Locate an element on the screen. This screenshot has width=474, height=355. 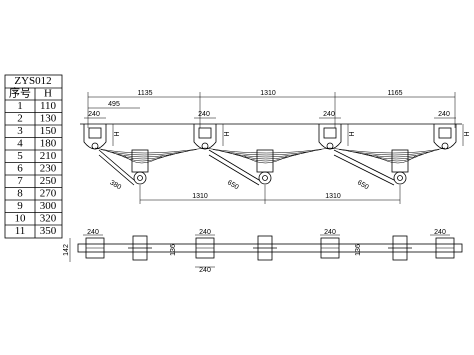
row-height: 350 is located at coordinates (48, 231).